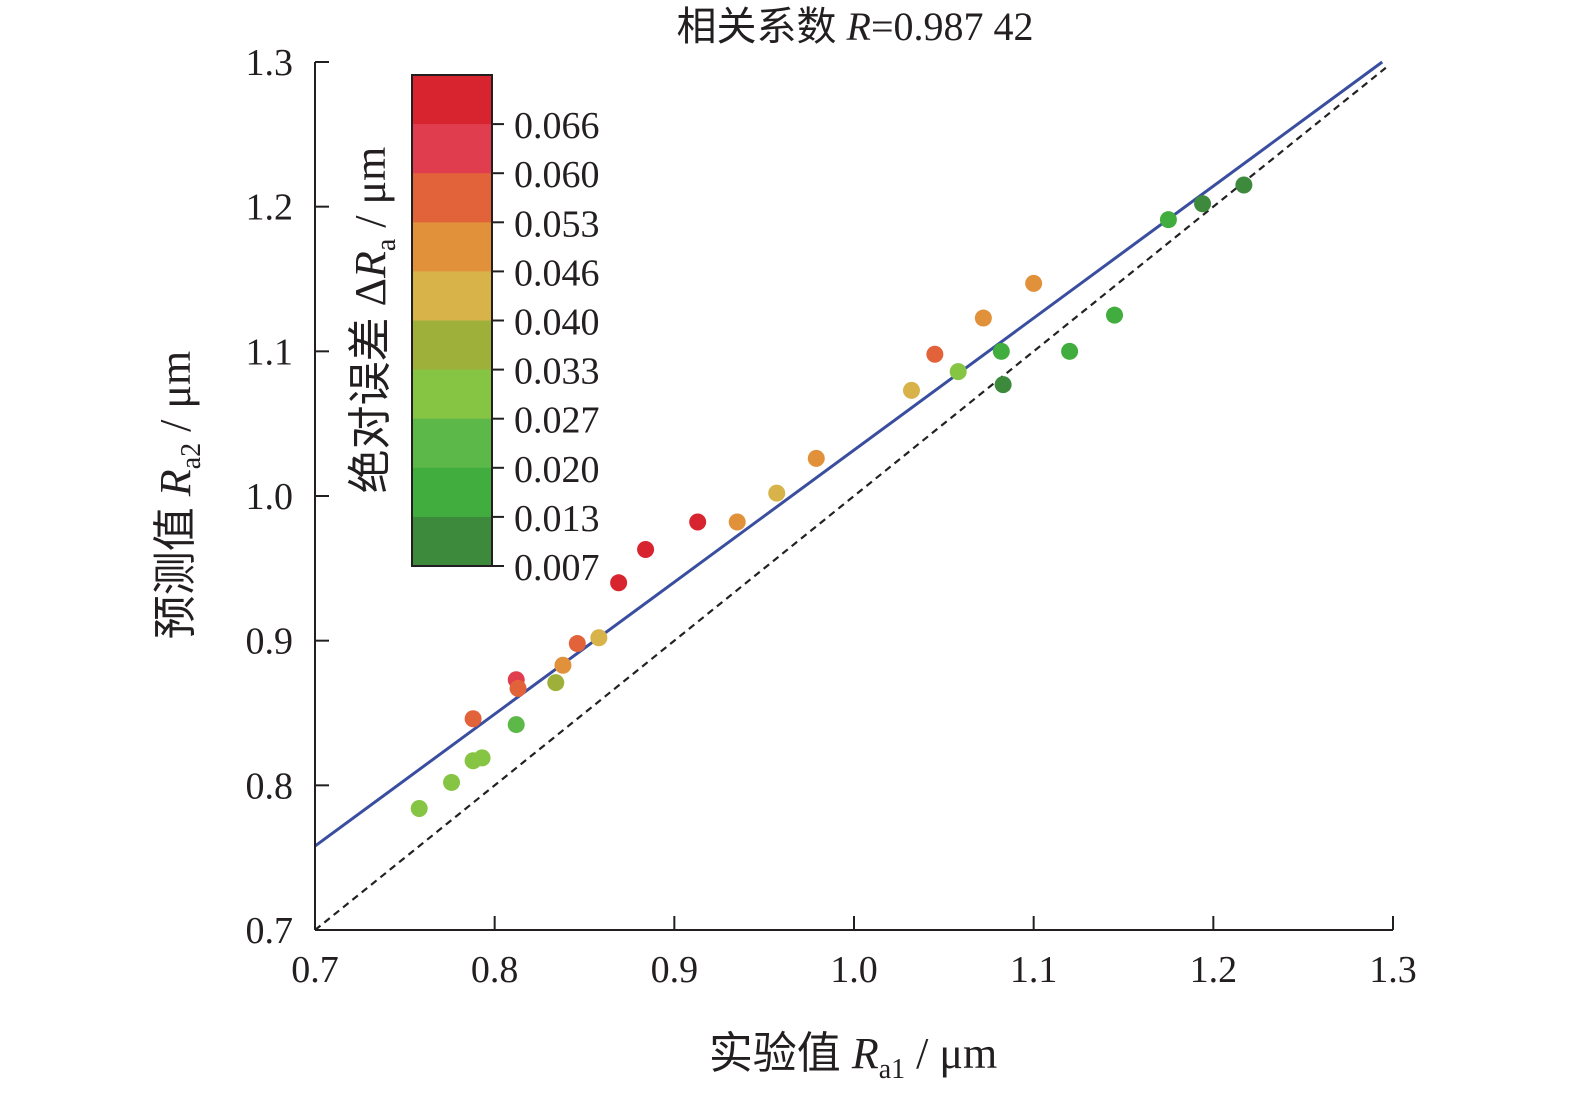 This screenshot has width=1575, height=1101. I want to click on x-tick-label-0.9: 0.9, so click(675, 970).